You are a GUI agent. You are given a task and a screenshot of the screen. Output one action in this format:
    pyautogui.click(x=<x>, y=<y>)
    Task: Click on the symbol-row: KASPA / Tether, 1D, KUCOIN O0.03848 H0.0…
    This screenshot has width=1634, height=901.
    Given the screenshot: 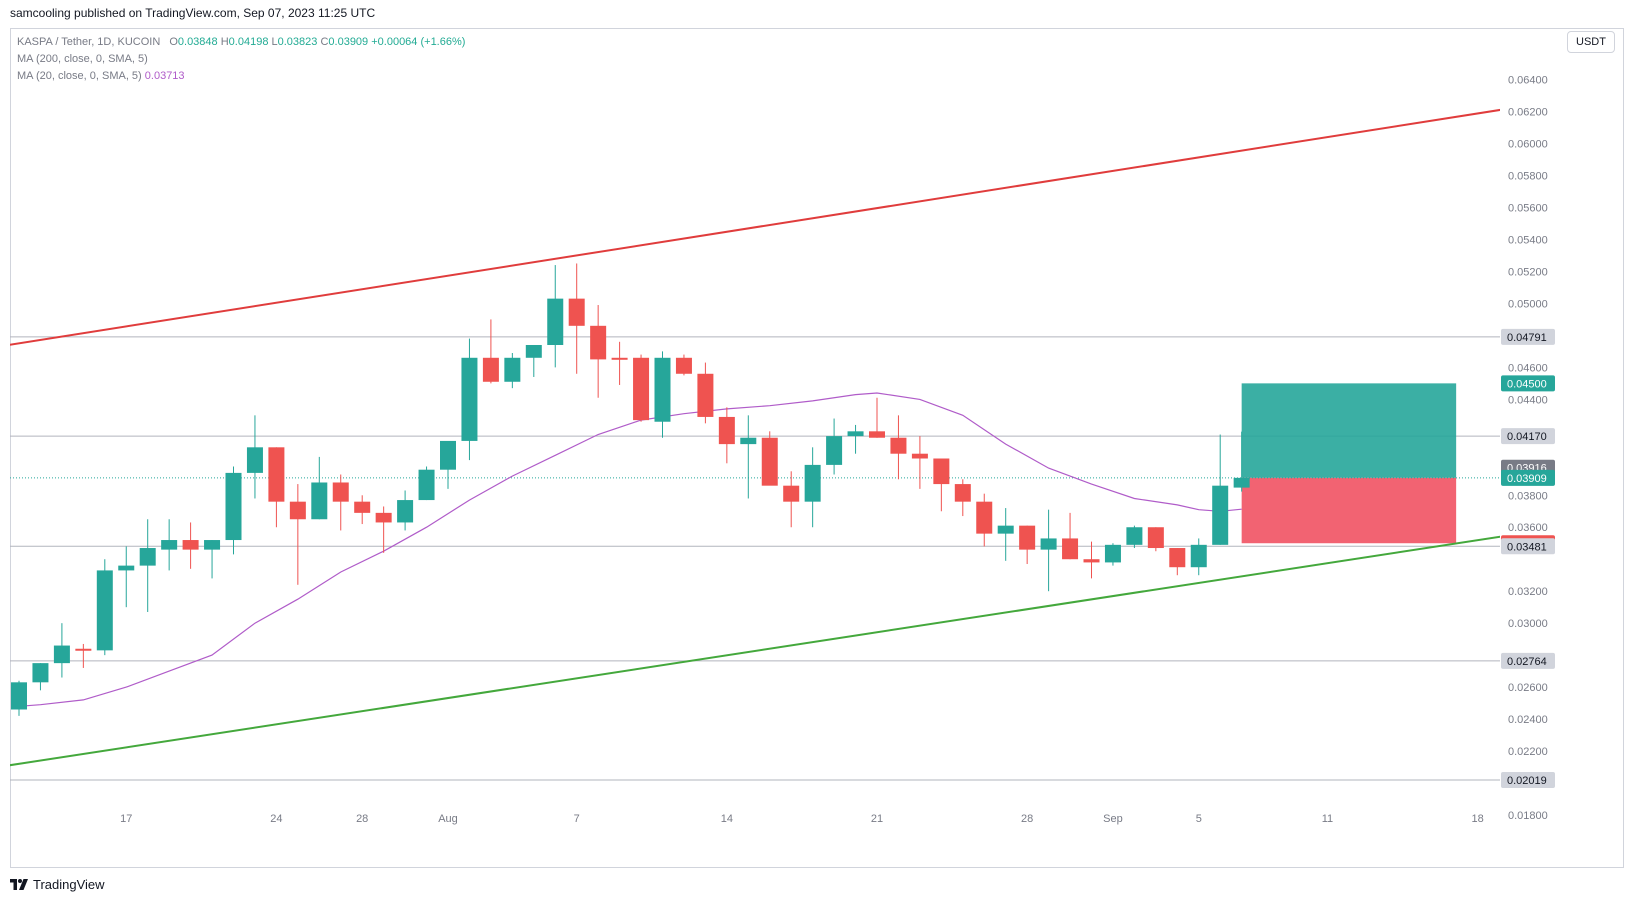 What is the action you would take?
    pyautogui.click(x=241, y=42)
    